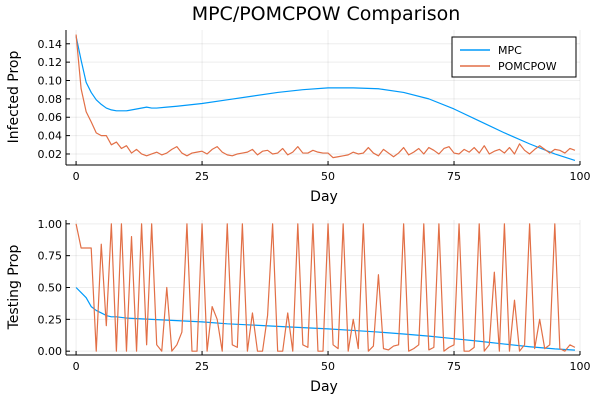 The height and width of the screenshot is (400, 600). I want to click on infected-x-tick-label: 0, so click(76, 176).